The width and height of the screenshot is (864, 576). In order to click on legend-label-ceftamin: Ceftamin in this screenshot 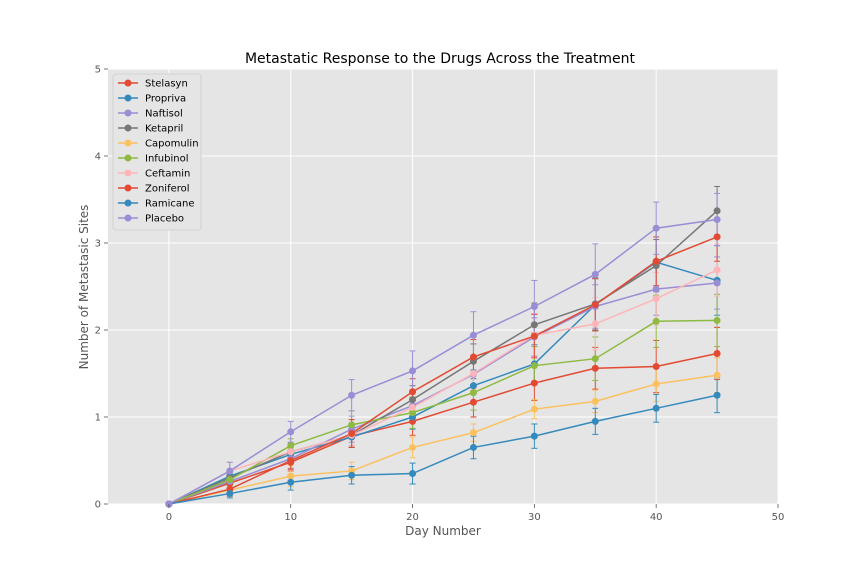, I will do `click(167, 174)`.